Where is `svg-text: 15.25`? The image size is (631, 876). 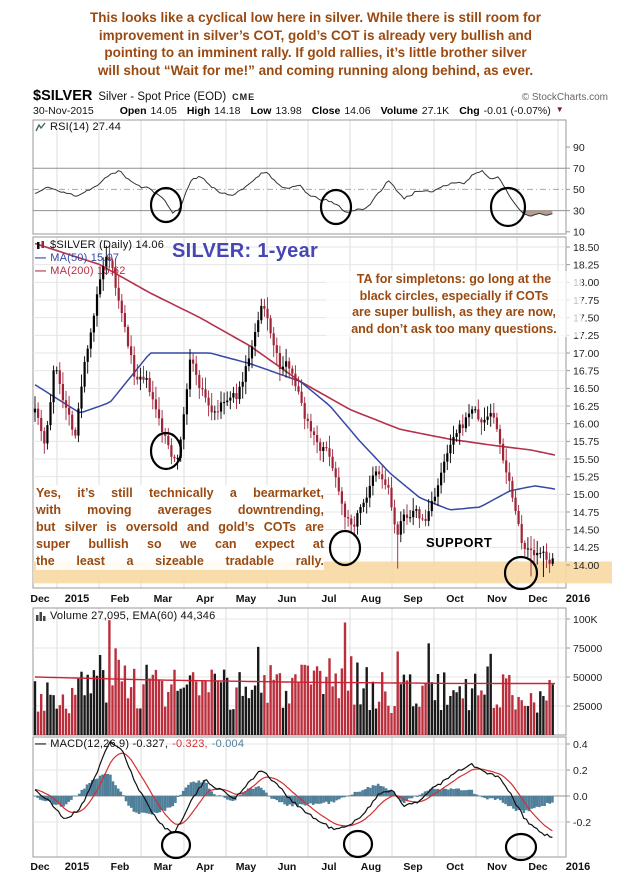
svg-text: 15.25 is located at coordinates (586, 477).